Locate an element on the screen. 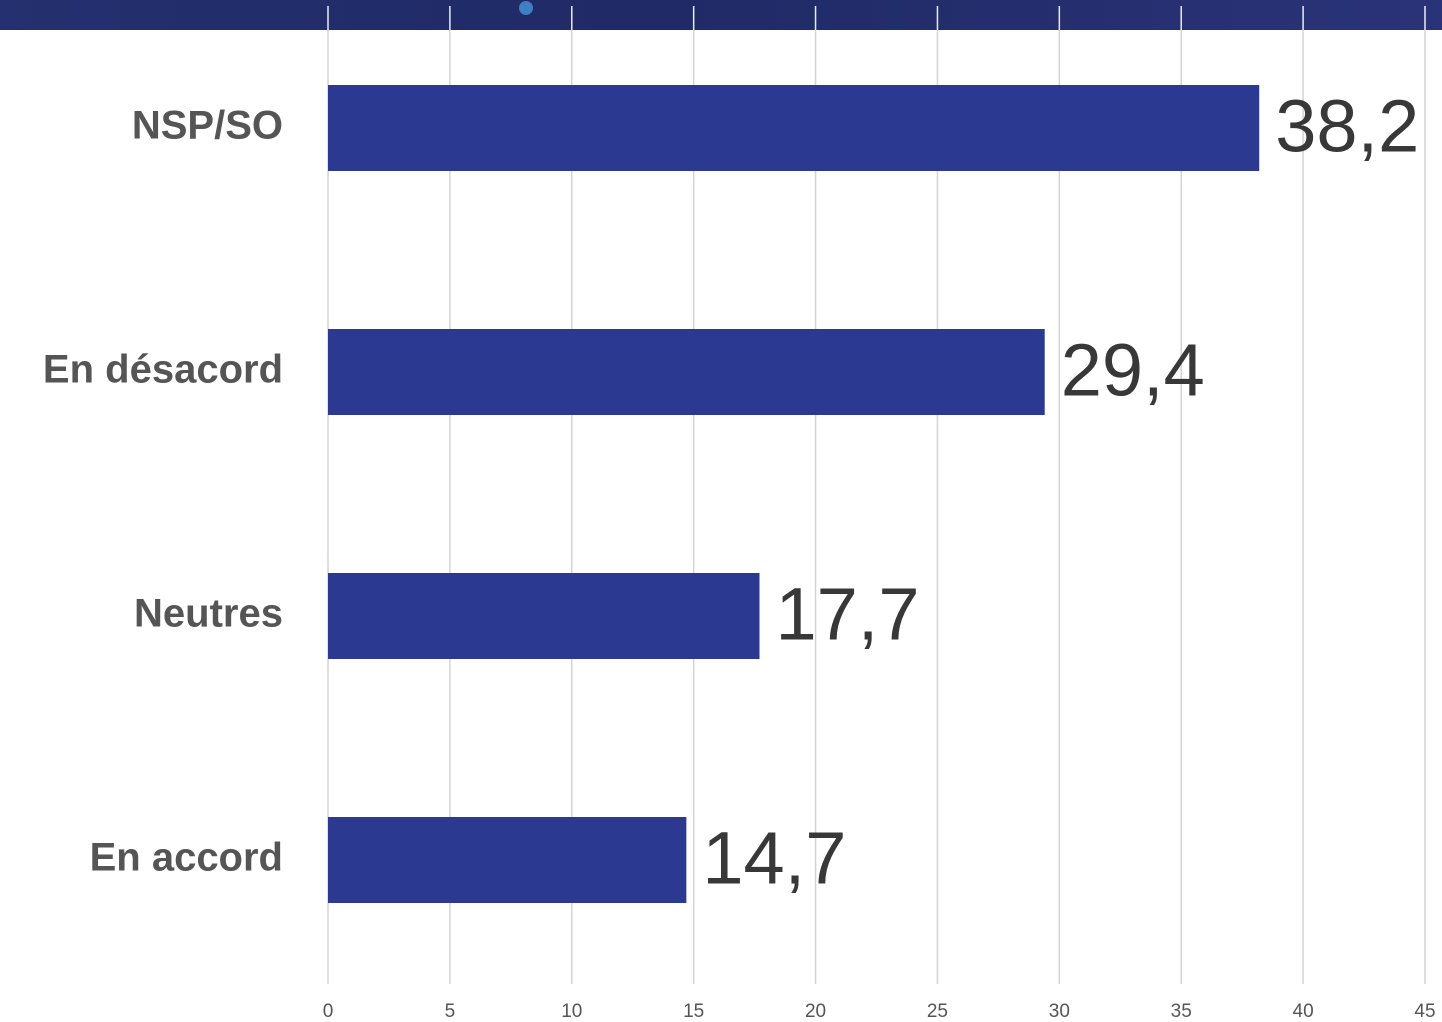 The image size is (1442, 1022). header-band is located at coordinates (721, 15).